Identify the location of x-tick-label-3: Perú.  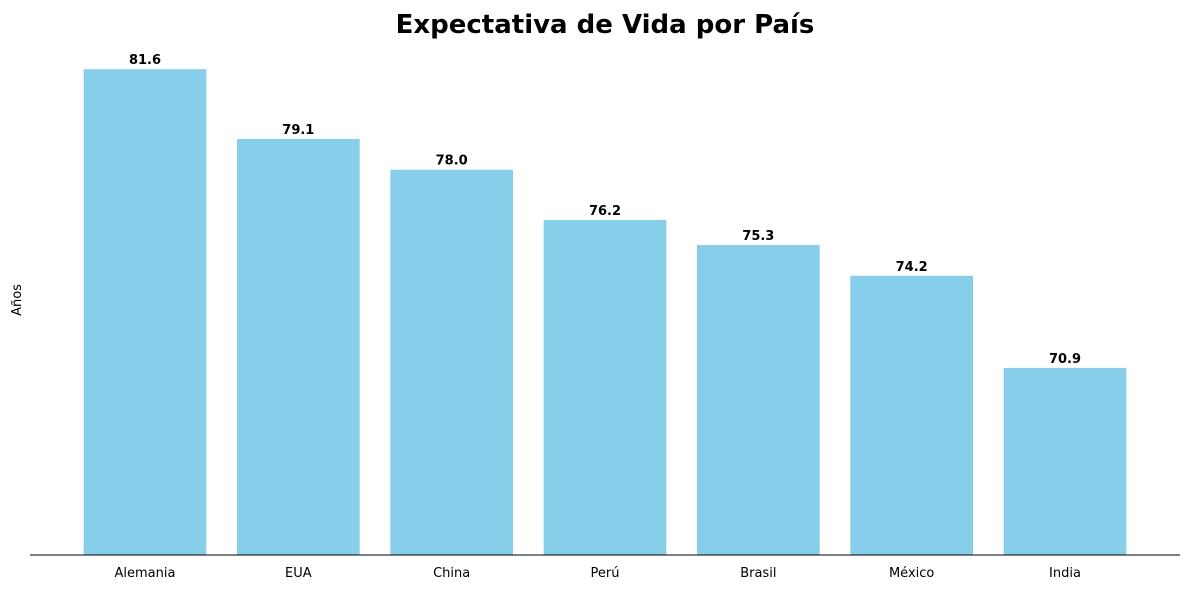
(605, 573).